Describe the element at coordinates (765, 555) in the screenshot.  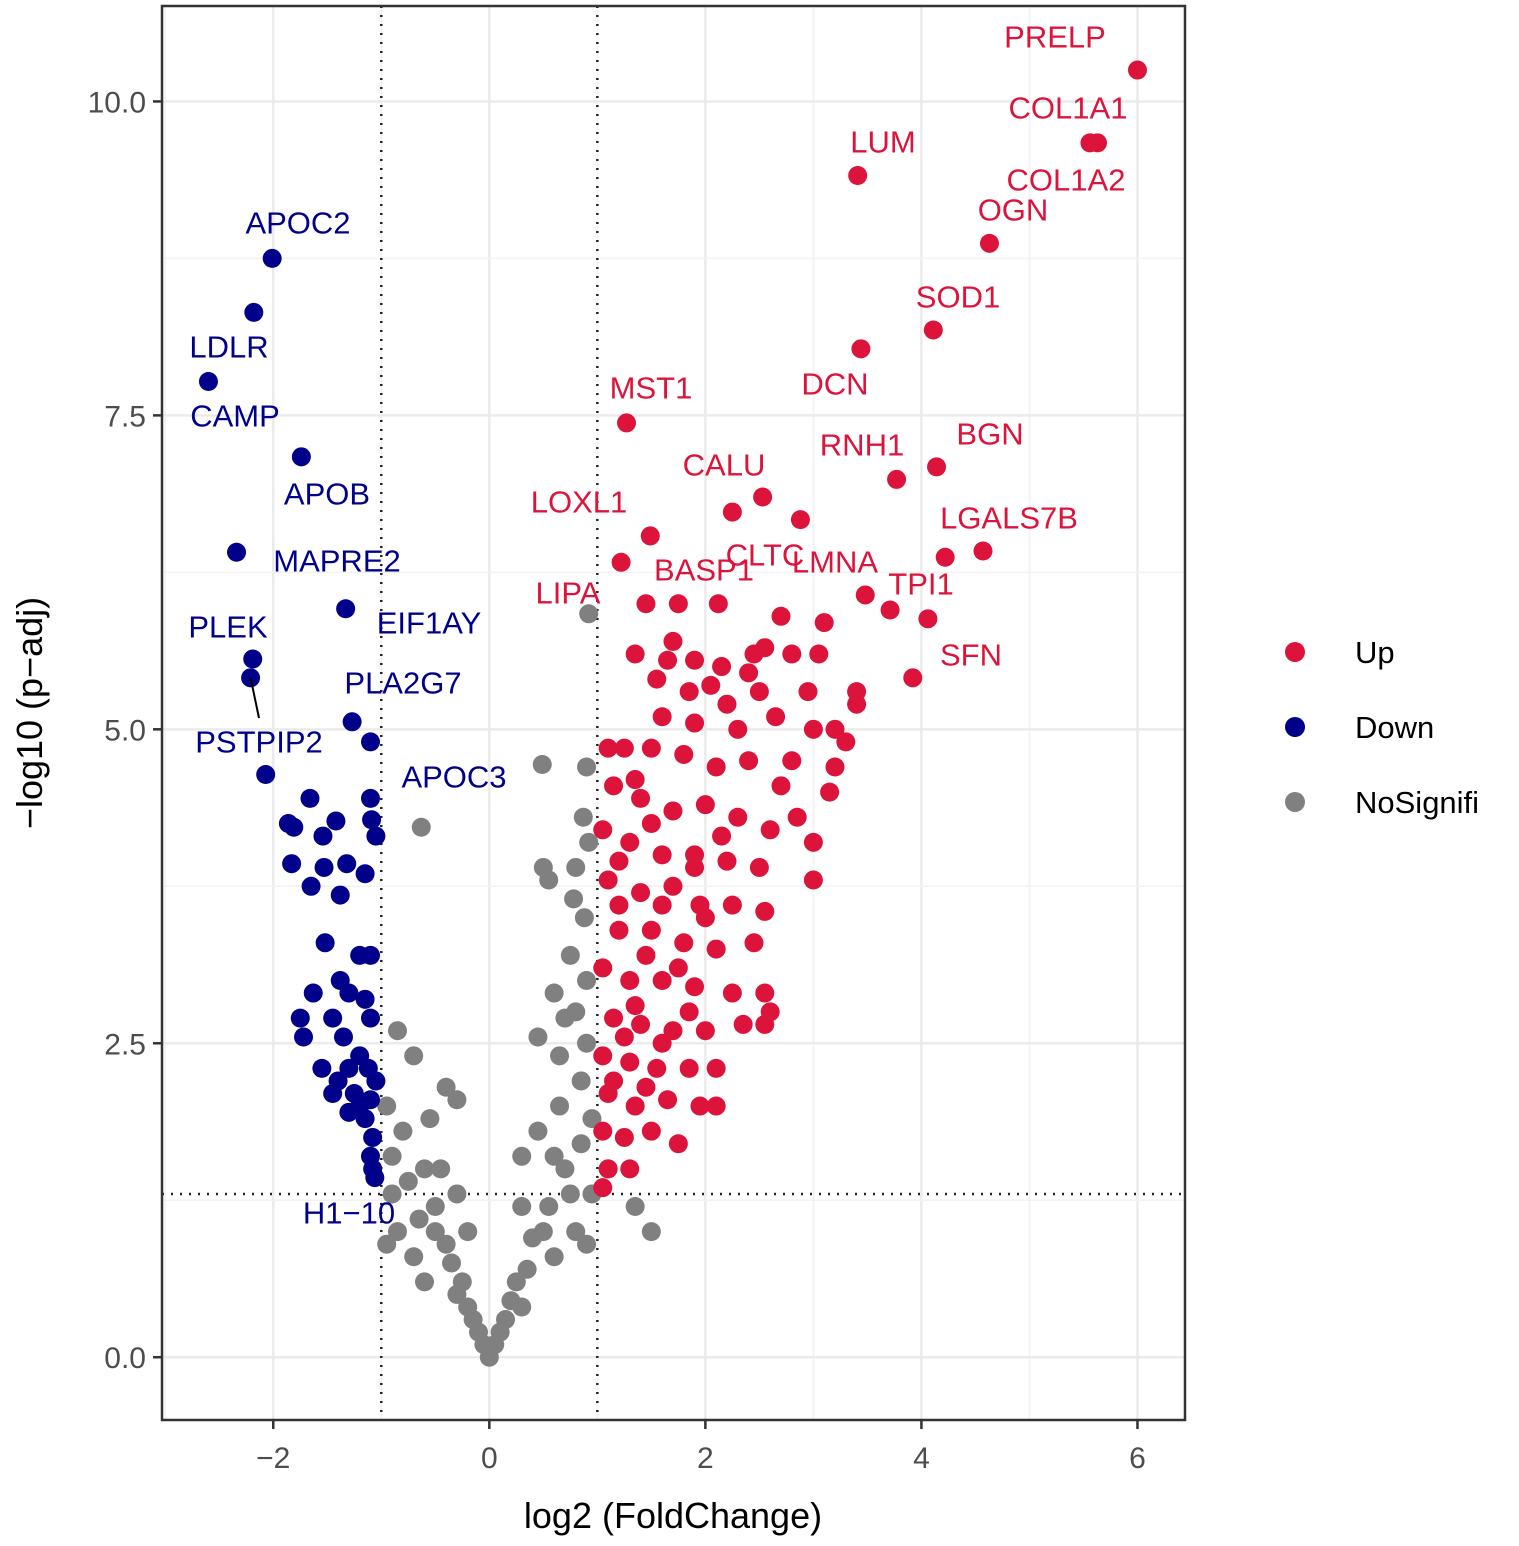
I see `gene-label: CLTC` at that location.